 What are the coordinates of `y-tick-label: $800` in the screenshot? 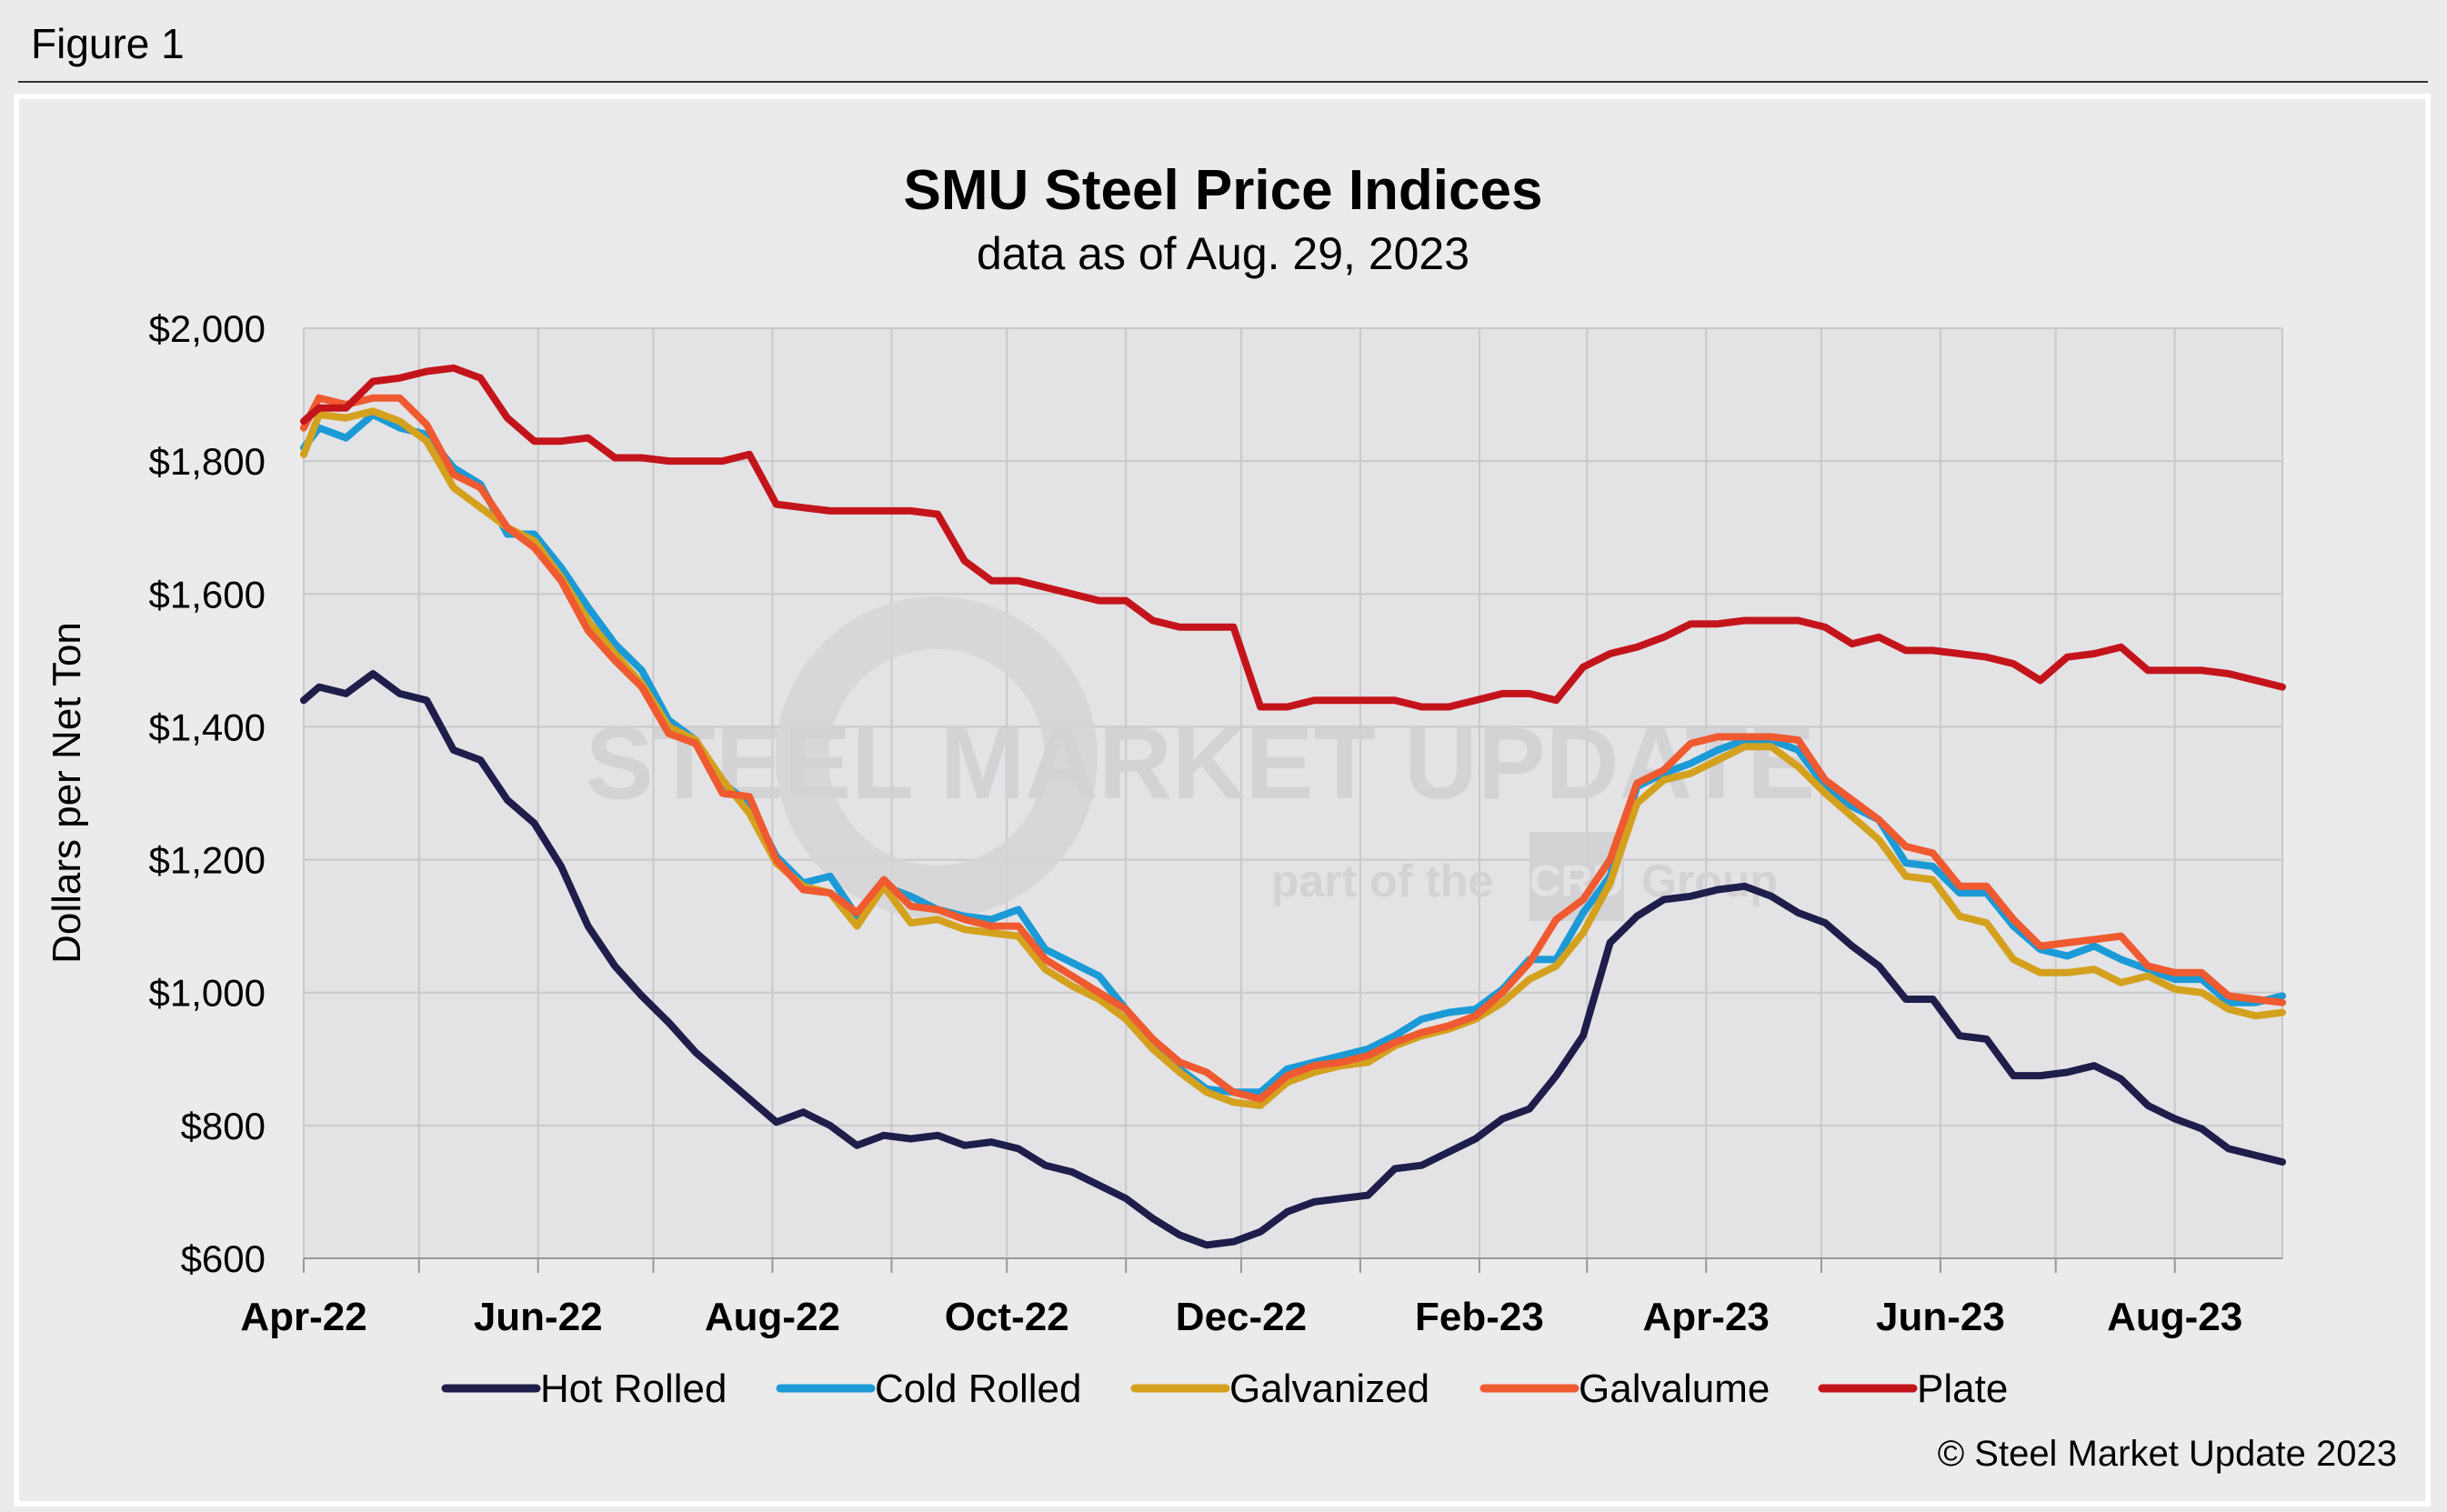 It's located at (223, 1126).